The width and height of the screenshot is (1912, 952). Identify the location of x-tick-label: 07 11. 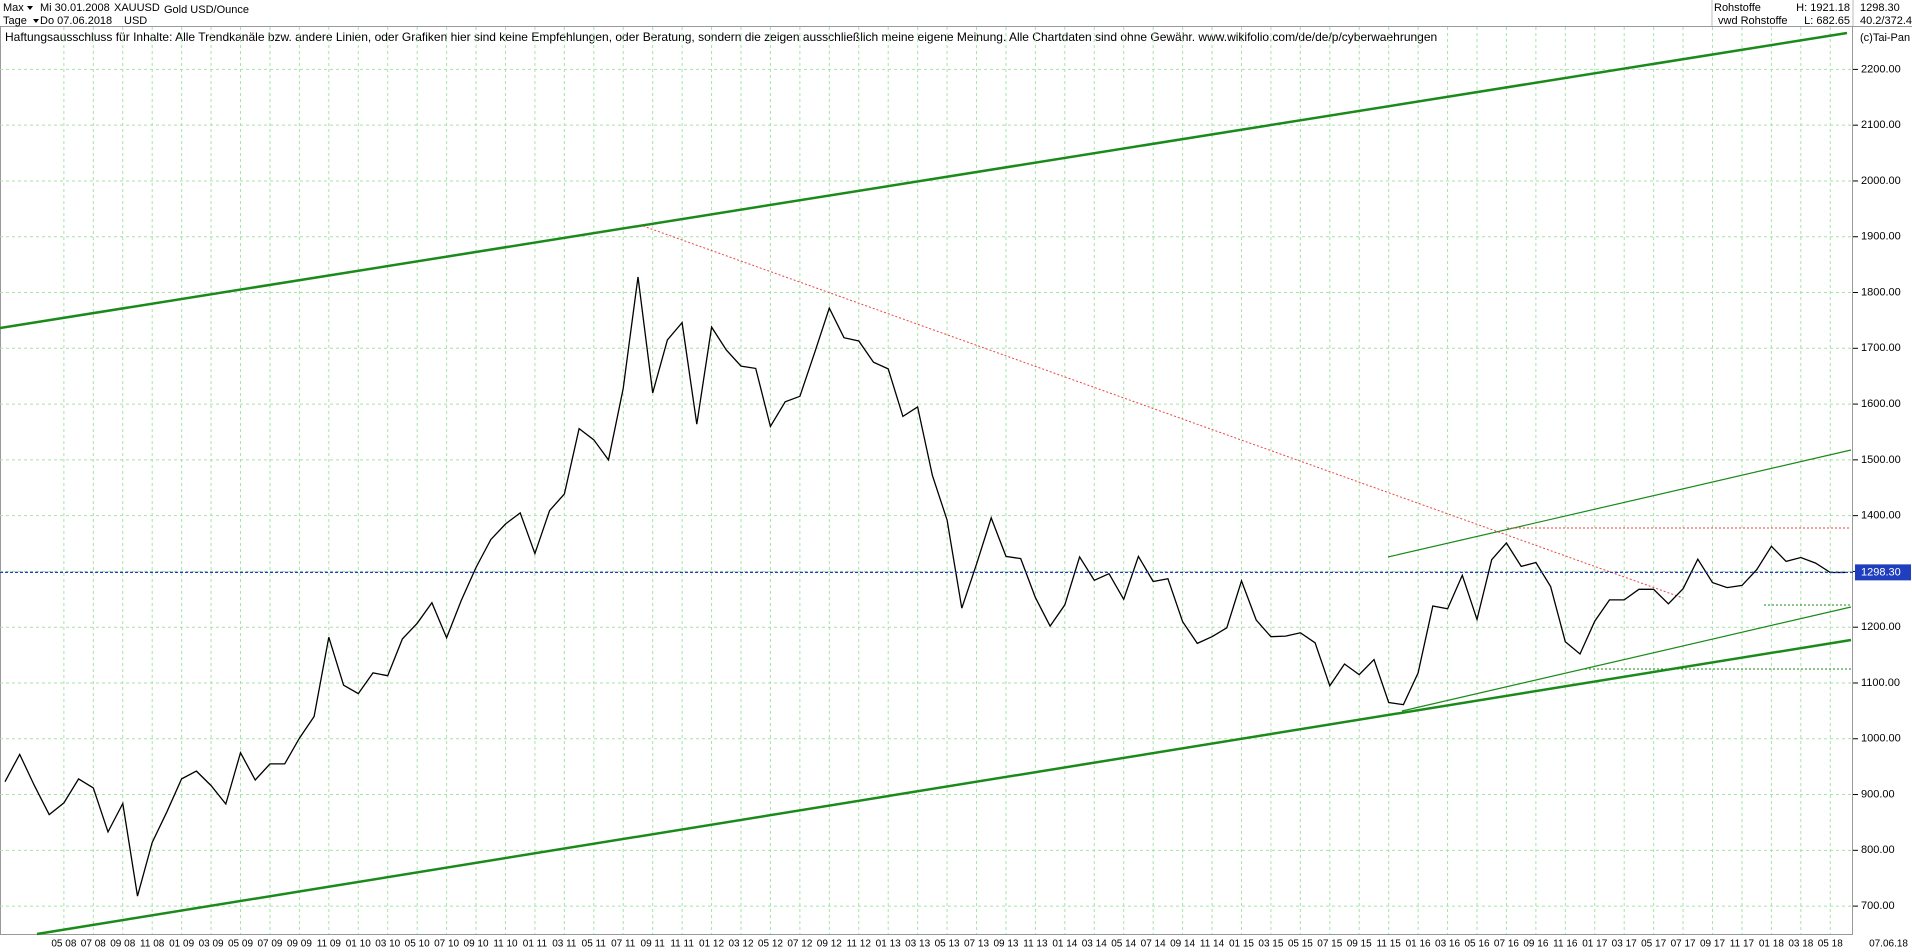
(623, 944).